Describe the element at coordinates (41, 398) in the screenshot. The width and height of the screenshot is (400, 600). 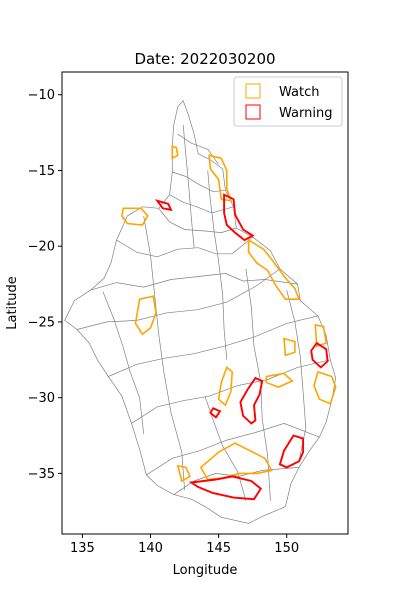
I see `y-tick-label: −30` at that location.